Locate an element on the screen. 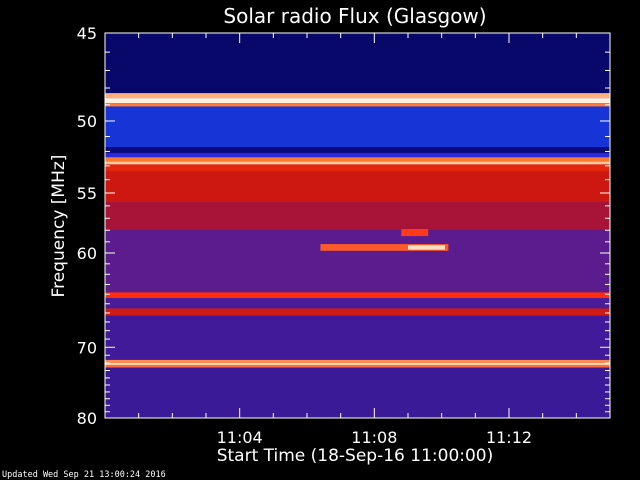 Image resolution: width=640 pixels, height=480 pixels. radio-bursts is located at coordinates (384, 240).